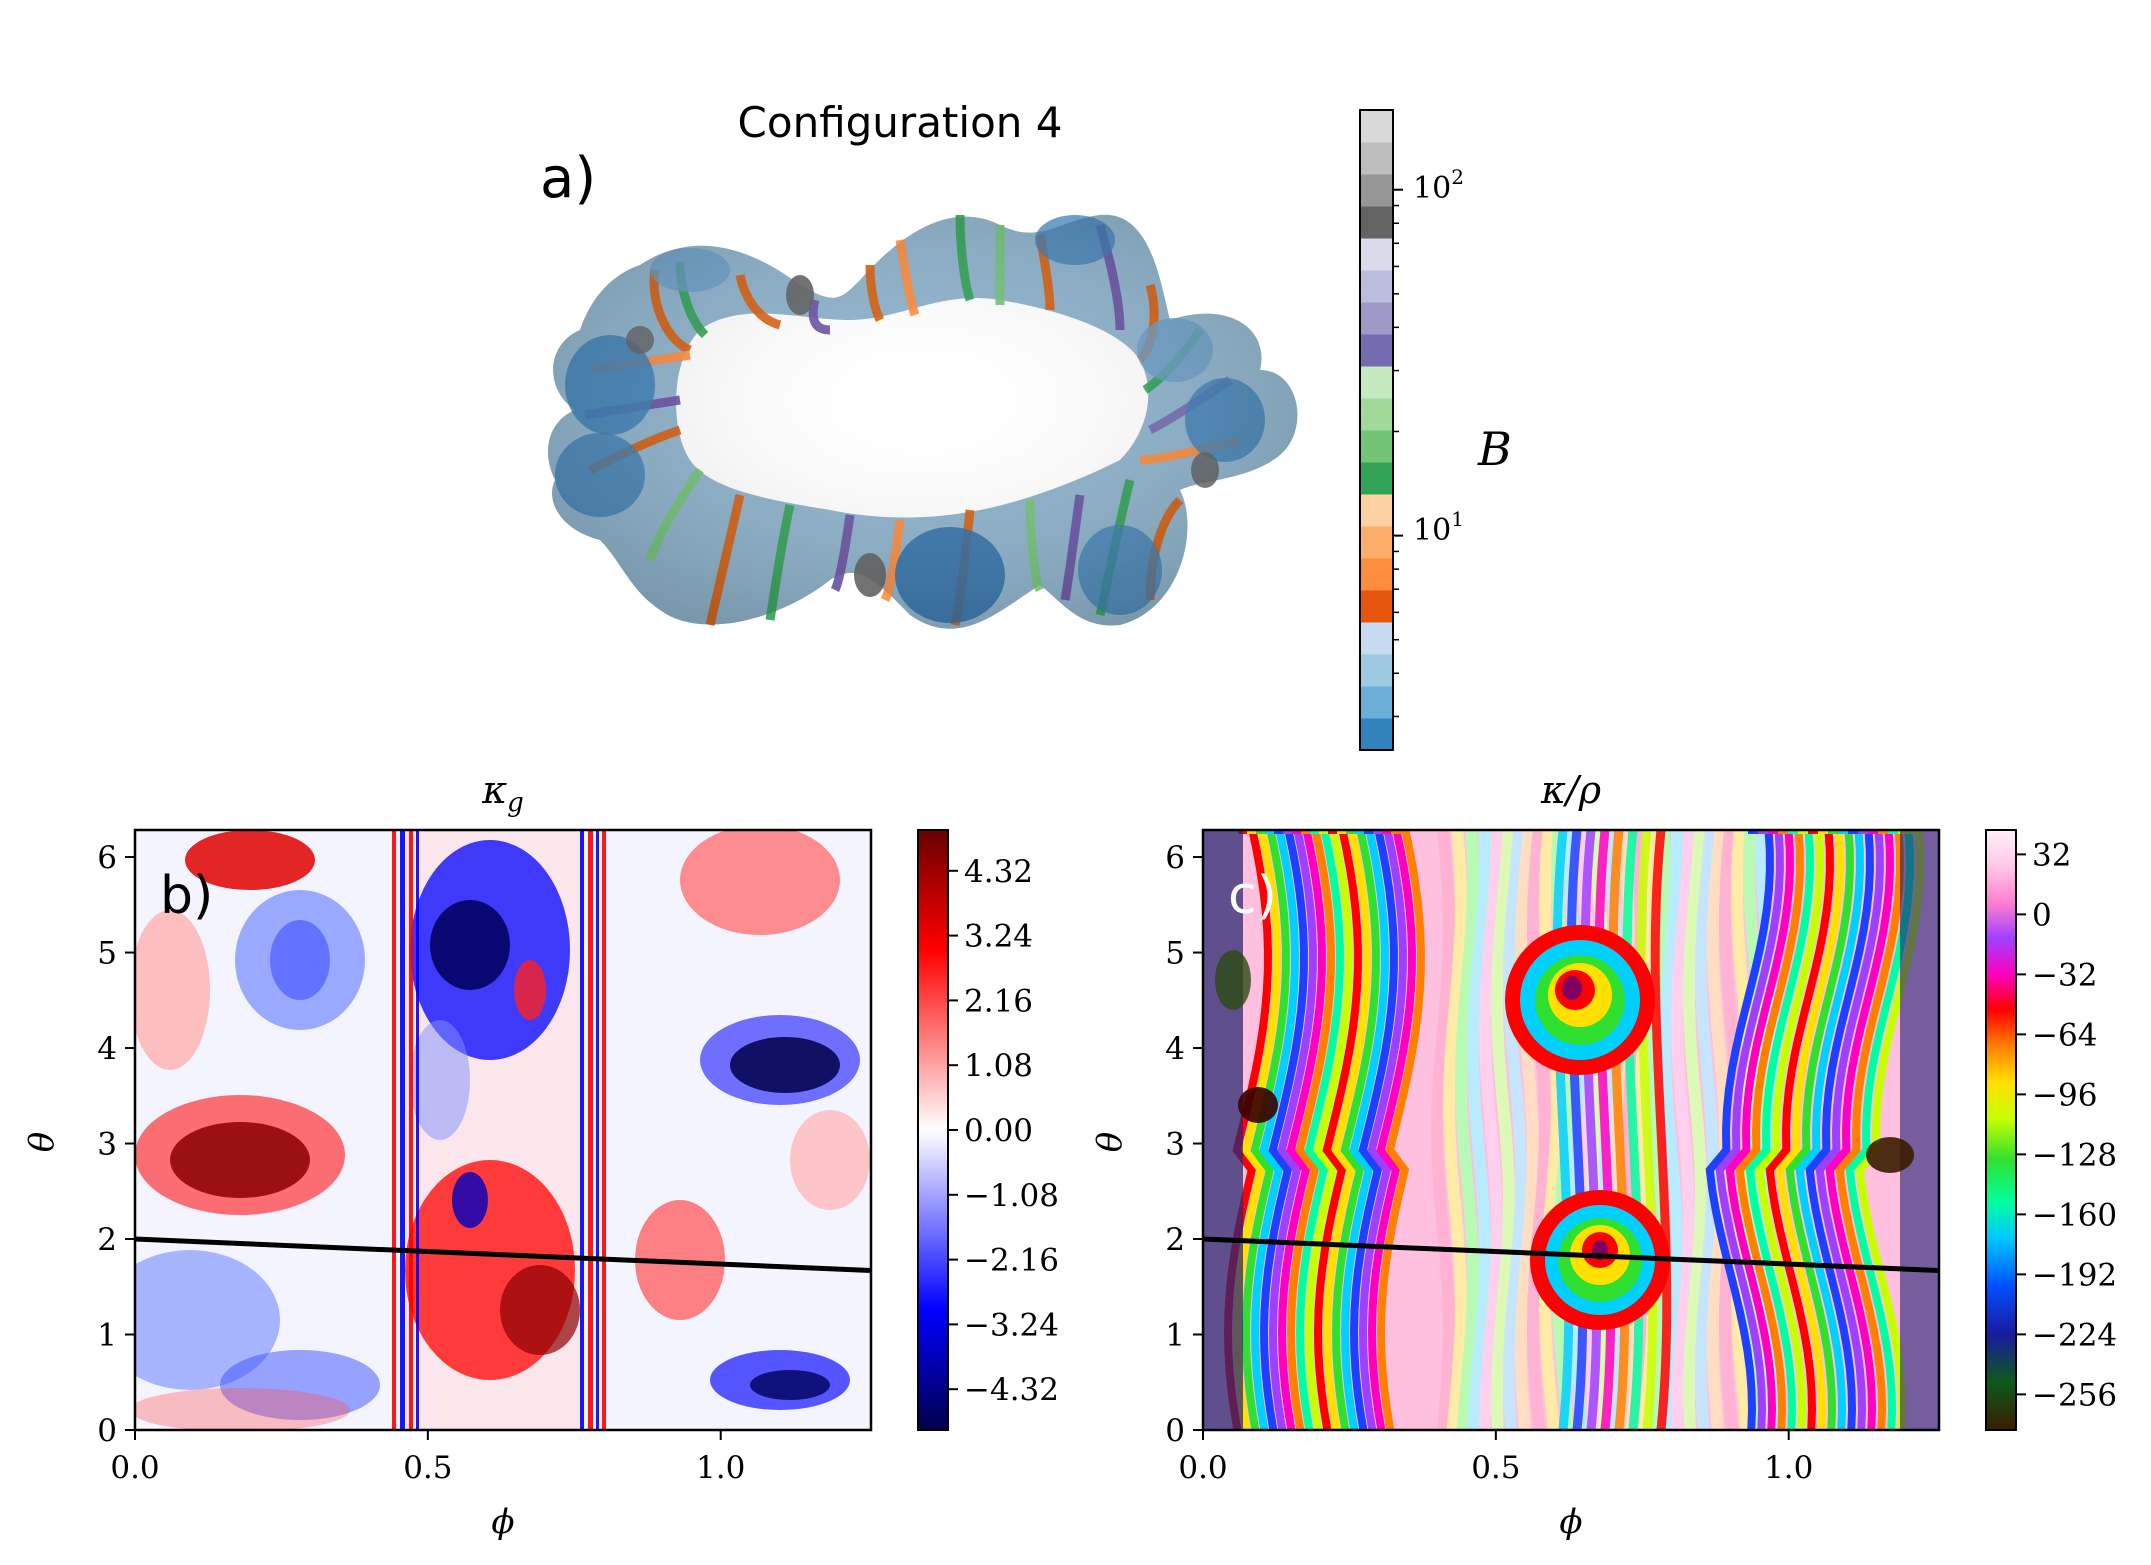  What do you see at coordinates (107, 1240) in the screenshot?
I see `y-tick-label: 2` at bounding box center [107, 1240].